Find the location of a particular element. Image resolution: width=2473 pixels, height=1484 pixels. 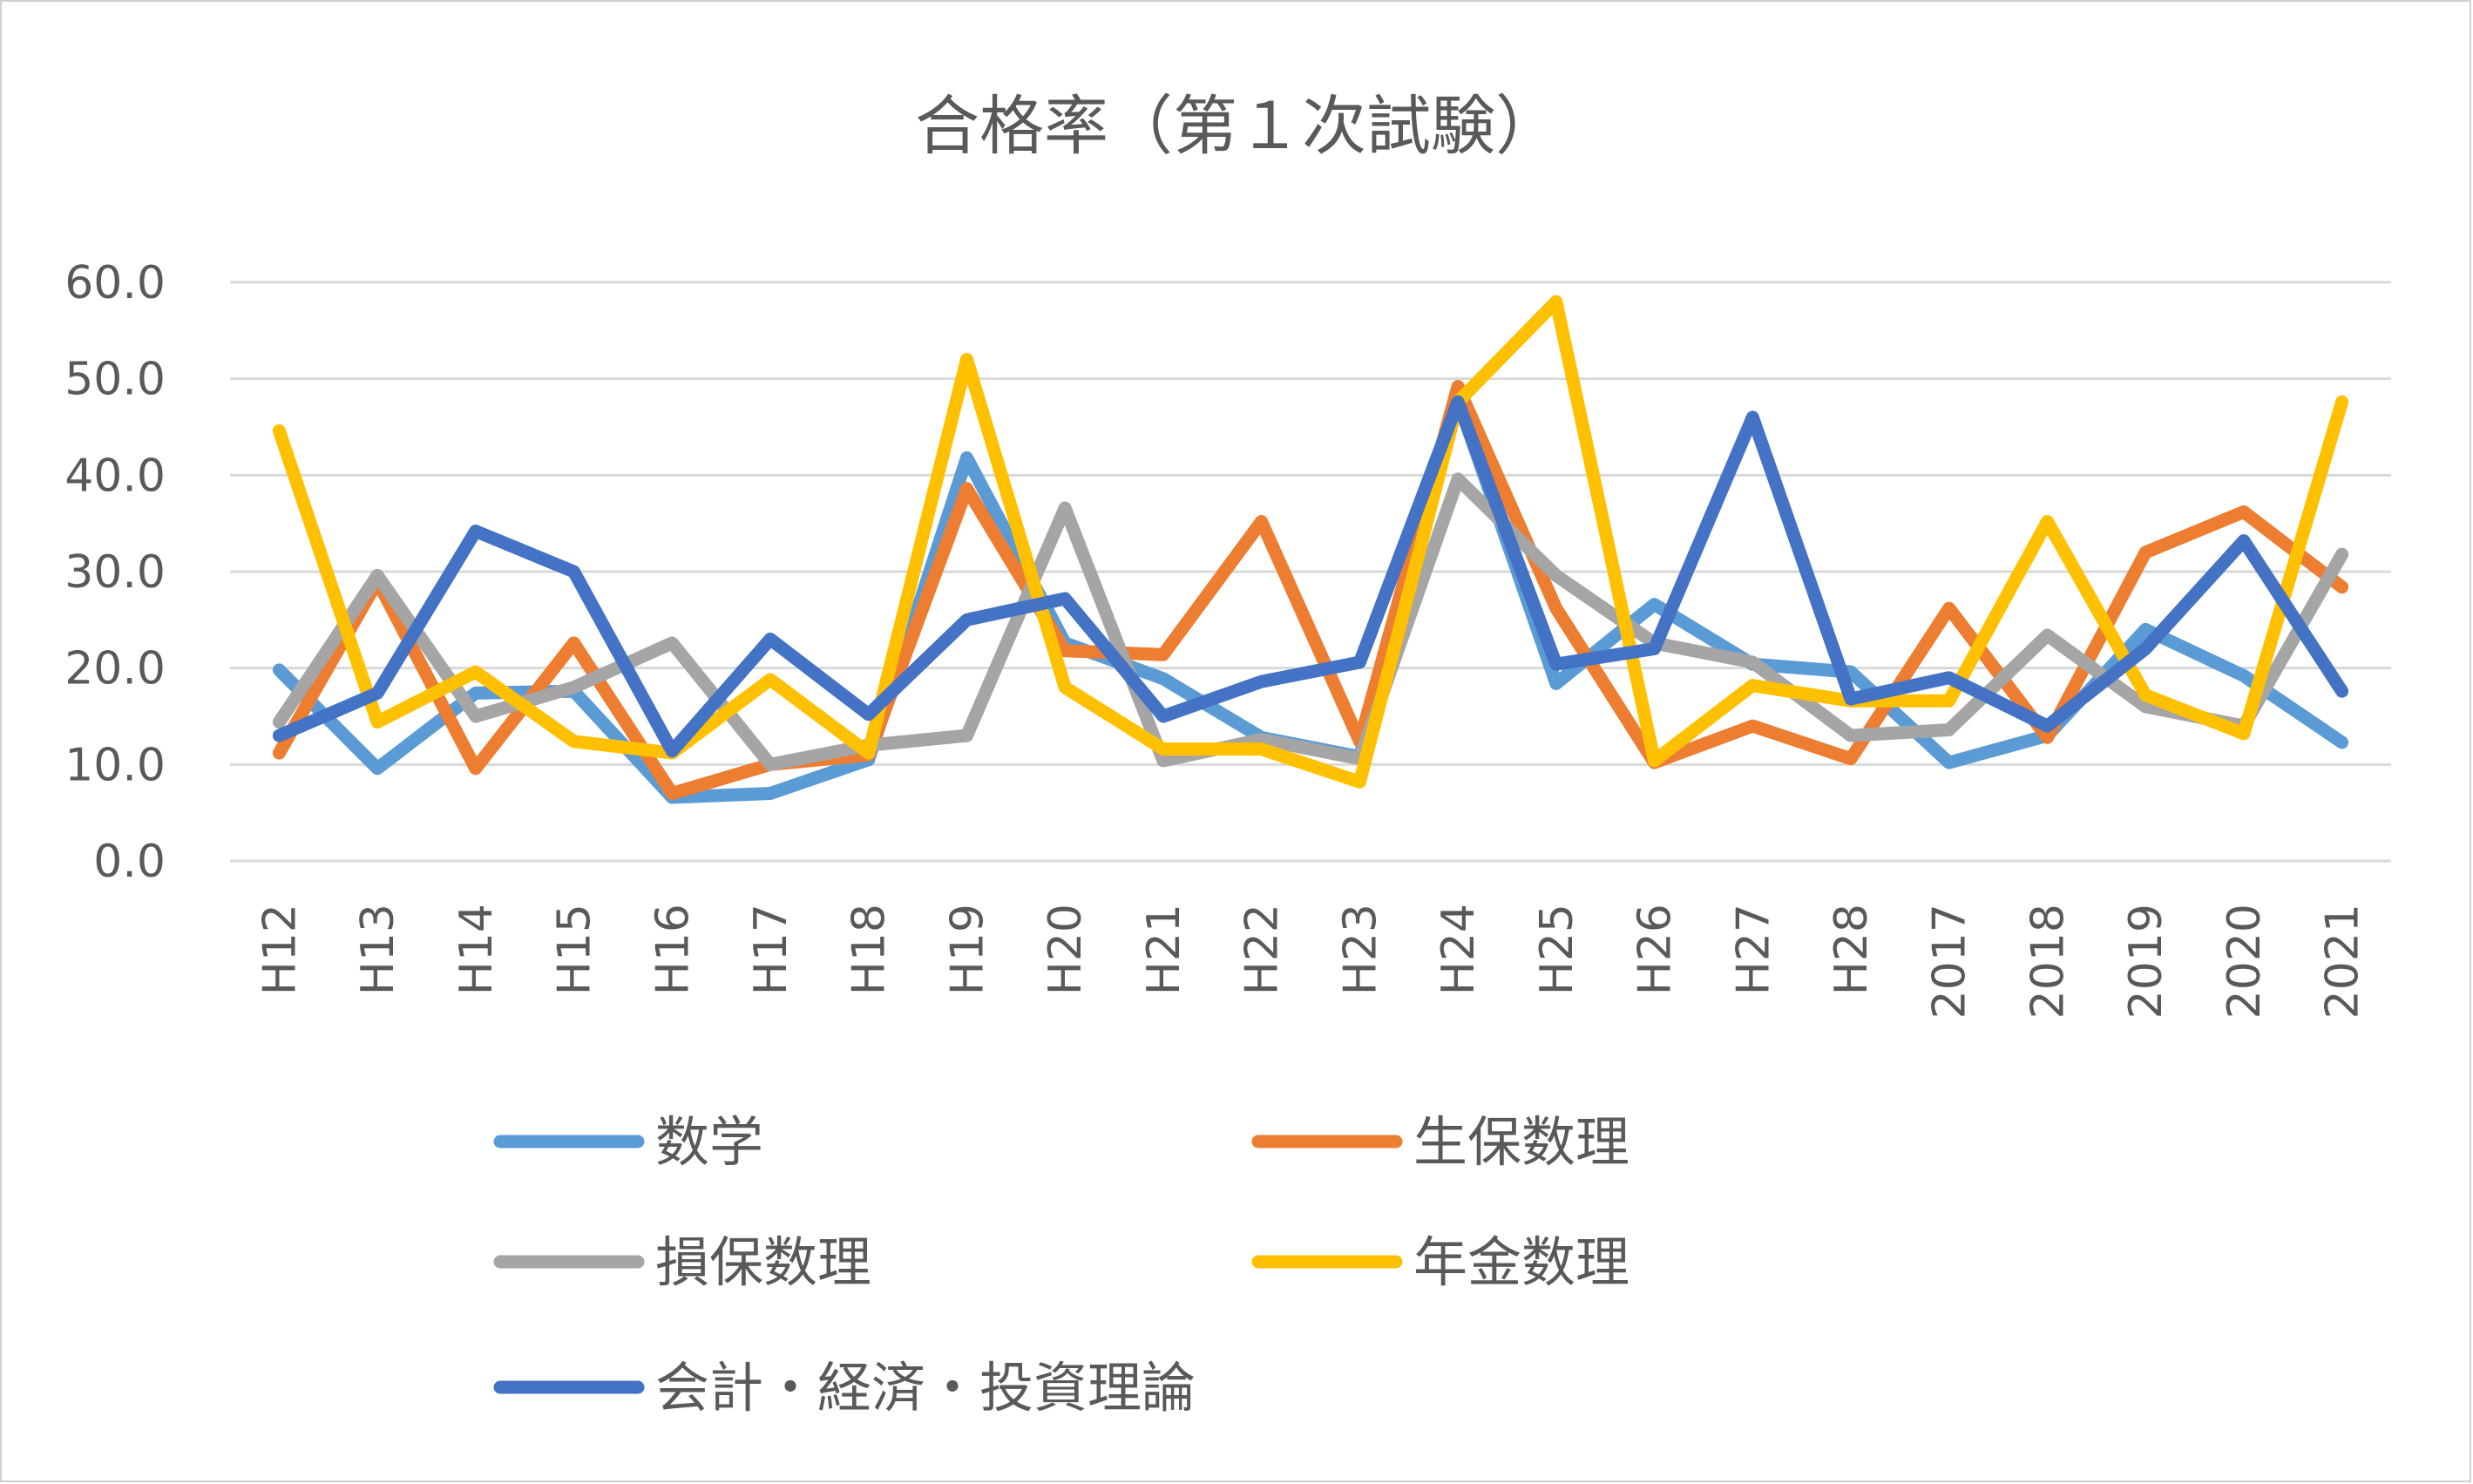

x-tick-label: H24 is located at coordinates (1459, 949).